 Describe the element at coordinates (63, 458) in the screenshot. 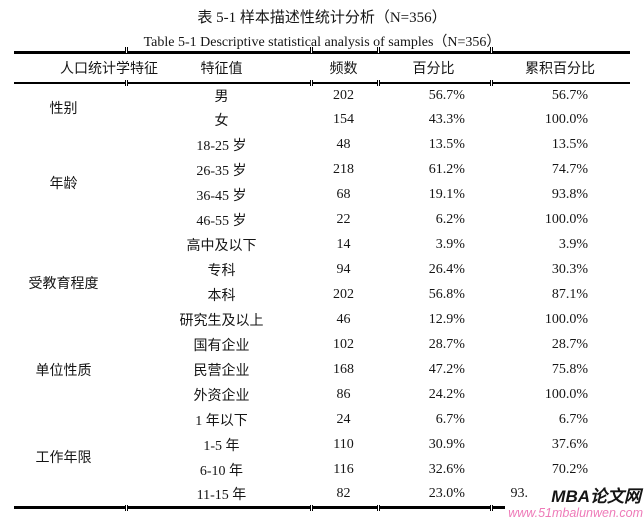

I see `category-cell: 工作年限` at that location.